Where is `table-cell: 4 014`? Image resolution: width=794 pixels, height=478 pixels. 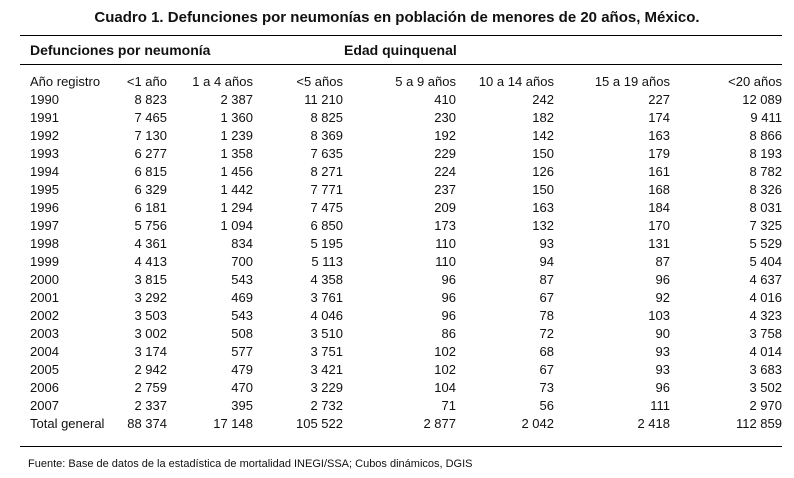
table-cell: 4 014 is located at coordinates (765, 351).